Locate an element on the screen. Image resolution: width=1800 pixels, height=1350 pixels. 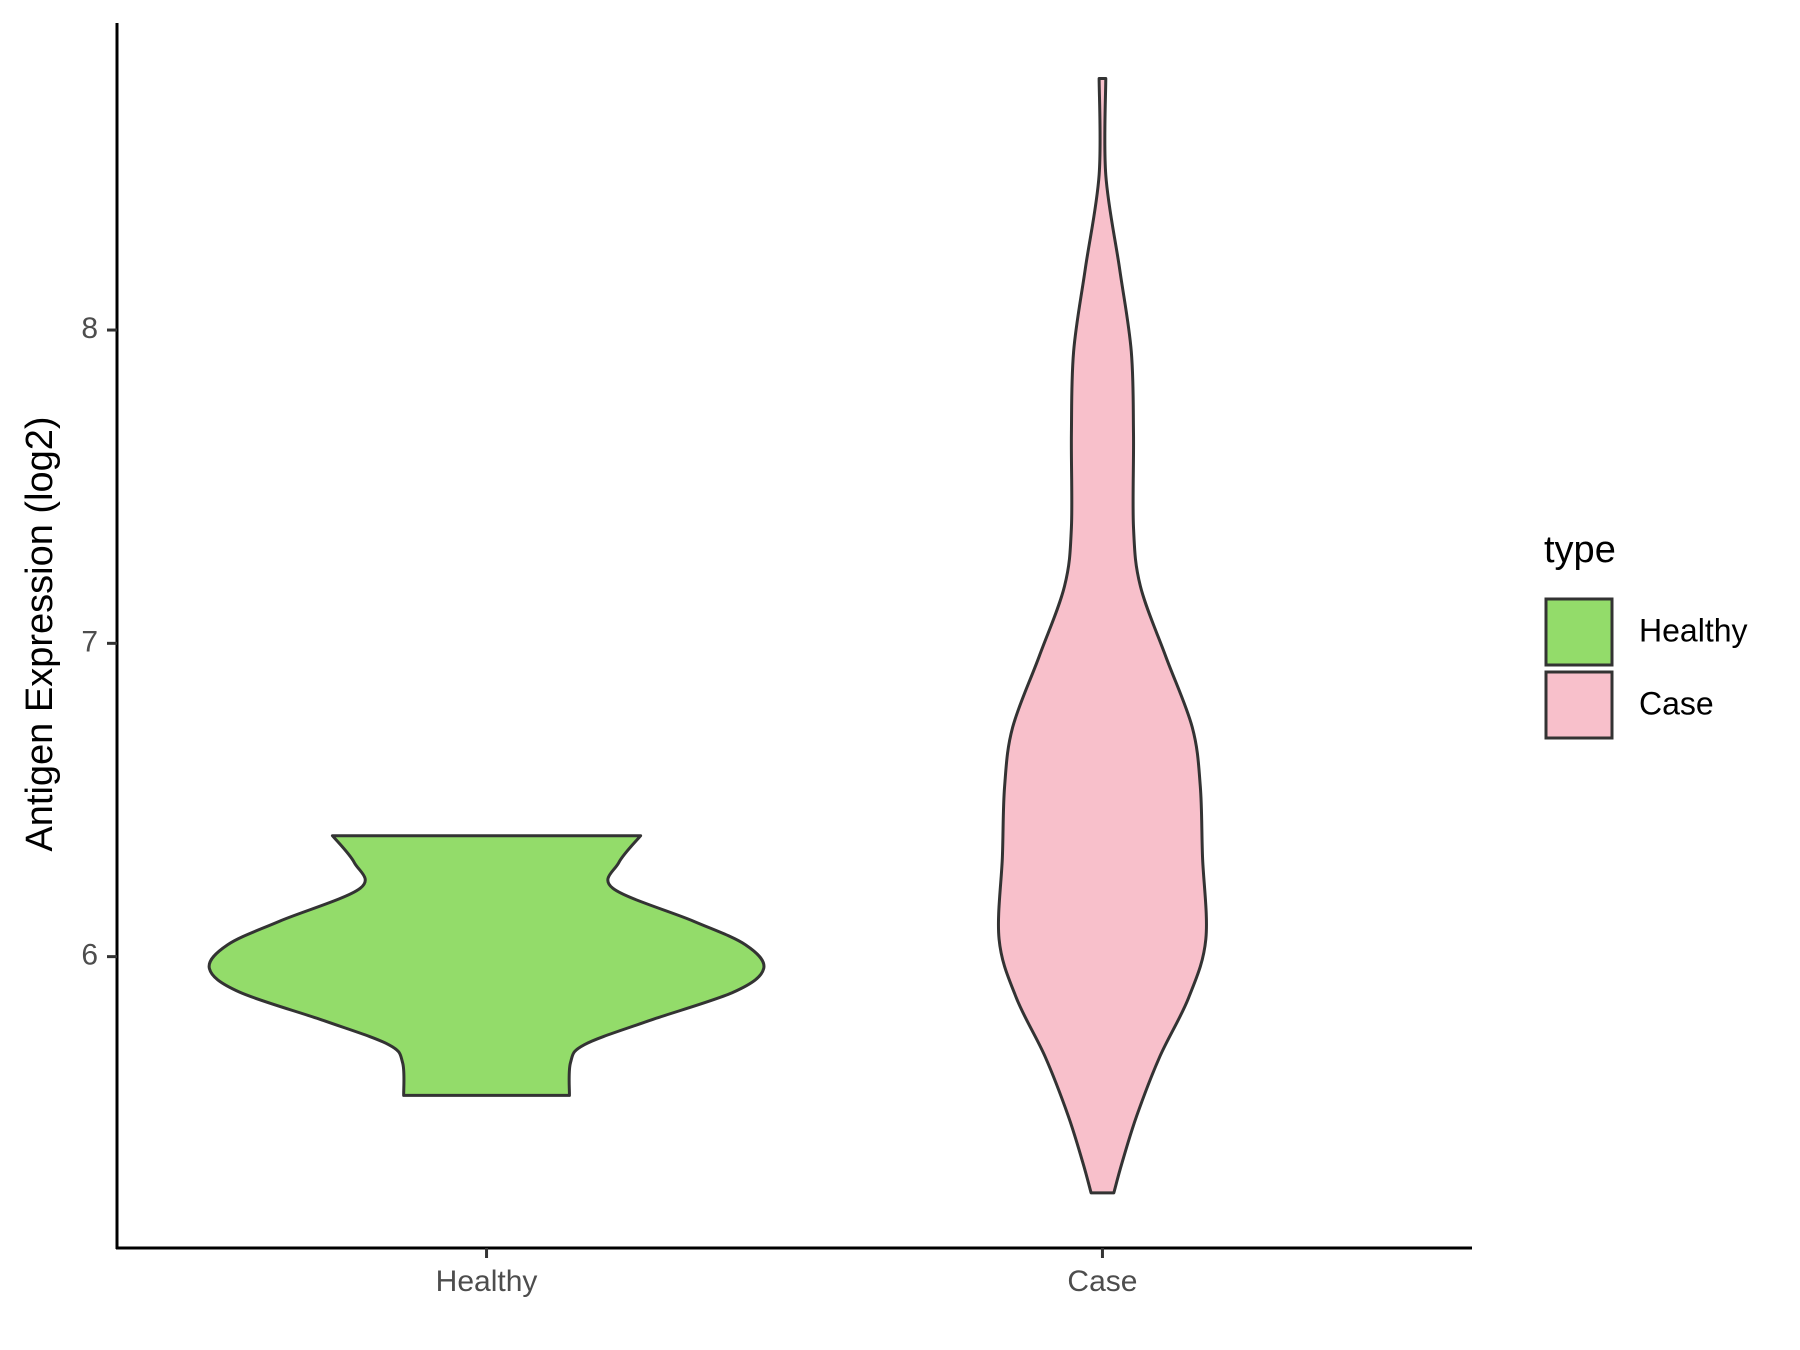
y-tick-label: 8 is located at coordinates (89, 328).